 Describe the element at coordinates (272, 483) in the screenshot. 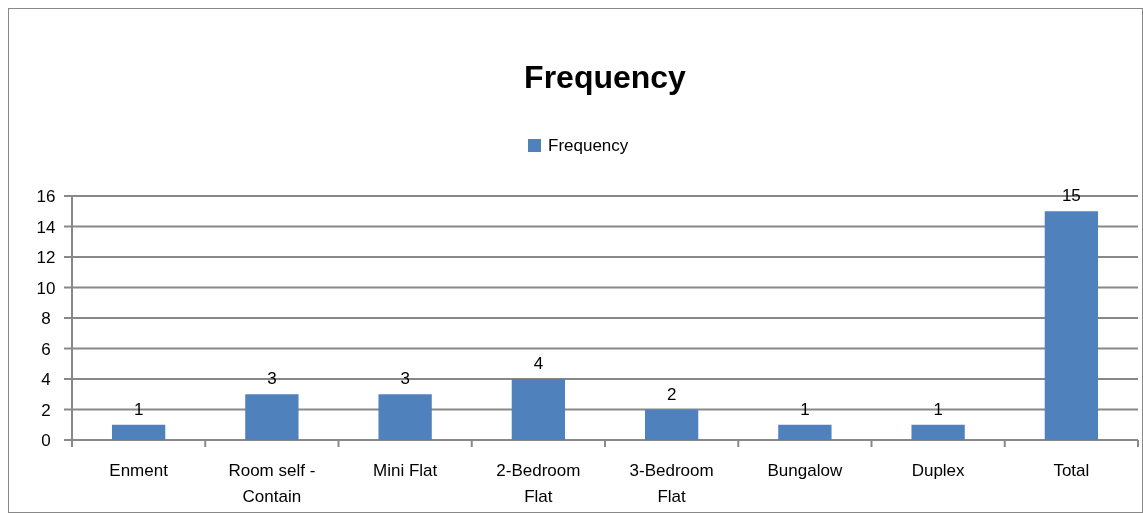

I see `x-tick-label: Room self - Contain` at that location.